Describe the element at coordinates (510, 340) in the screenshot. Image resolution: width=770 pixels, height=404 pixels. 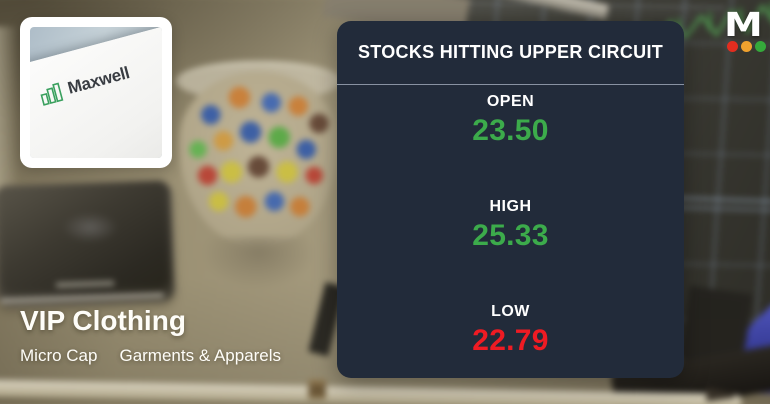
I see `stat-low-value: 22.79` at that location.